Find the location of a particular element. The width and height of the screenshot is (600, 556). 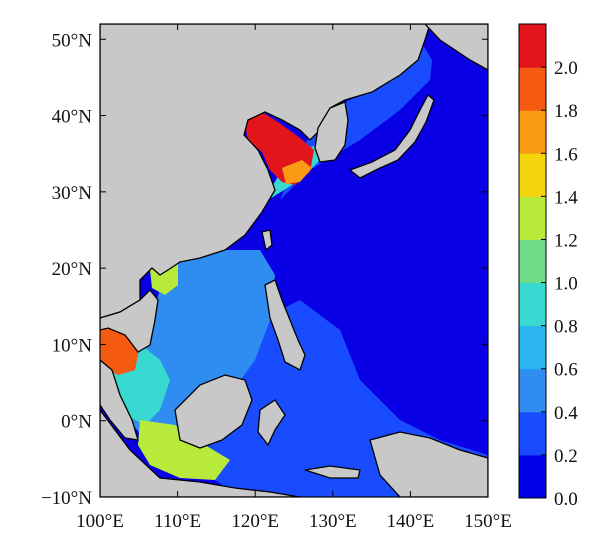

java-sumatra-land is located at coordinates (200, 452).